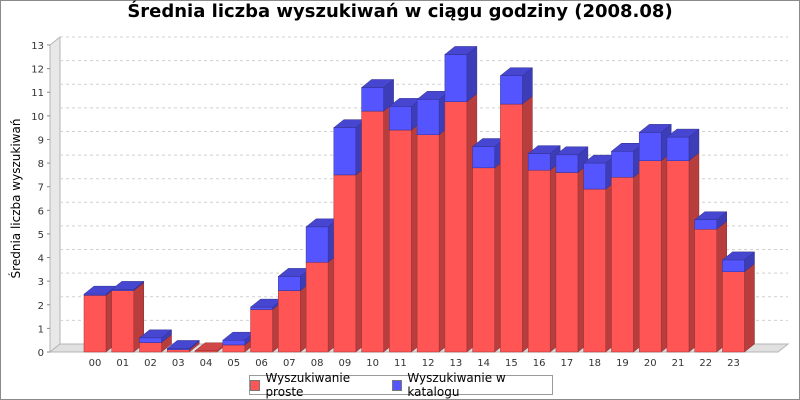  I want to click on plot-left-wall, so click(55, 194).